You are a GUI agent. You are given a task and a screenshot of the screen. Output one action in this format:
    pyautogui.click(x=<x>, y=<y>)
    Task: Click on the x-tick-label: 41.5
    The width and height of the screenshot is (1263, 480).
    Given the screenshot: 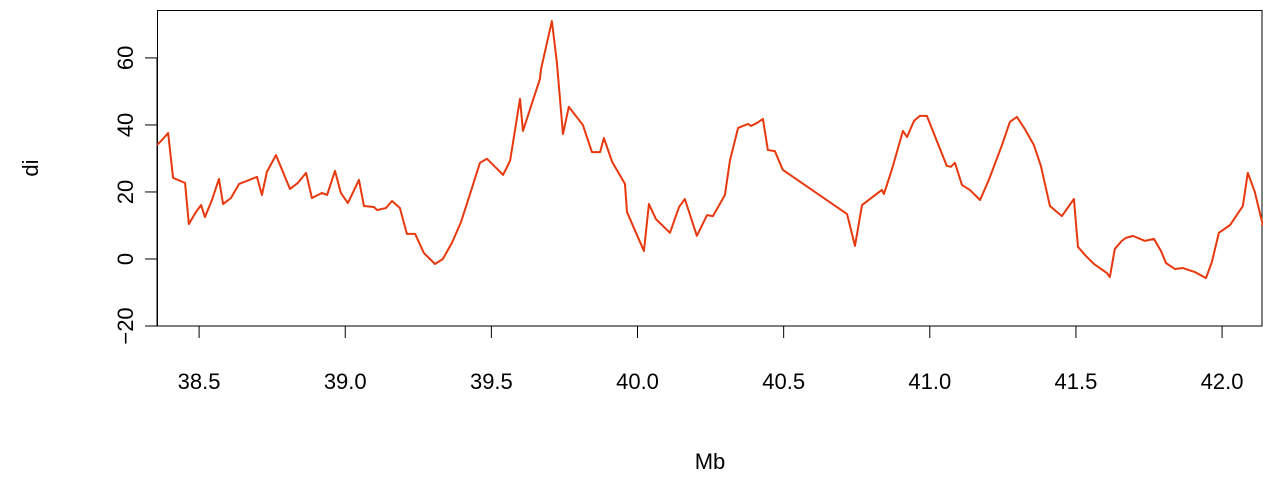 What is the action you would take?
    pyautogui.click(x=1076, y=381)
    